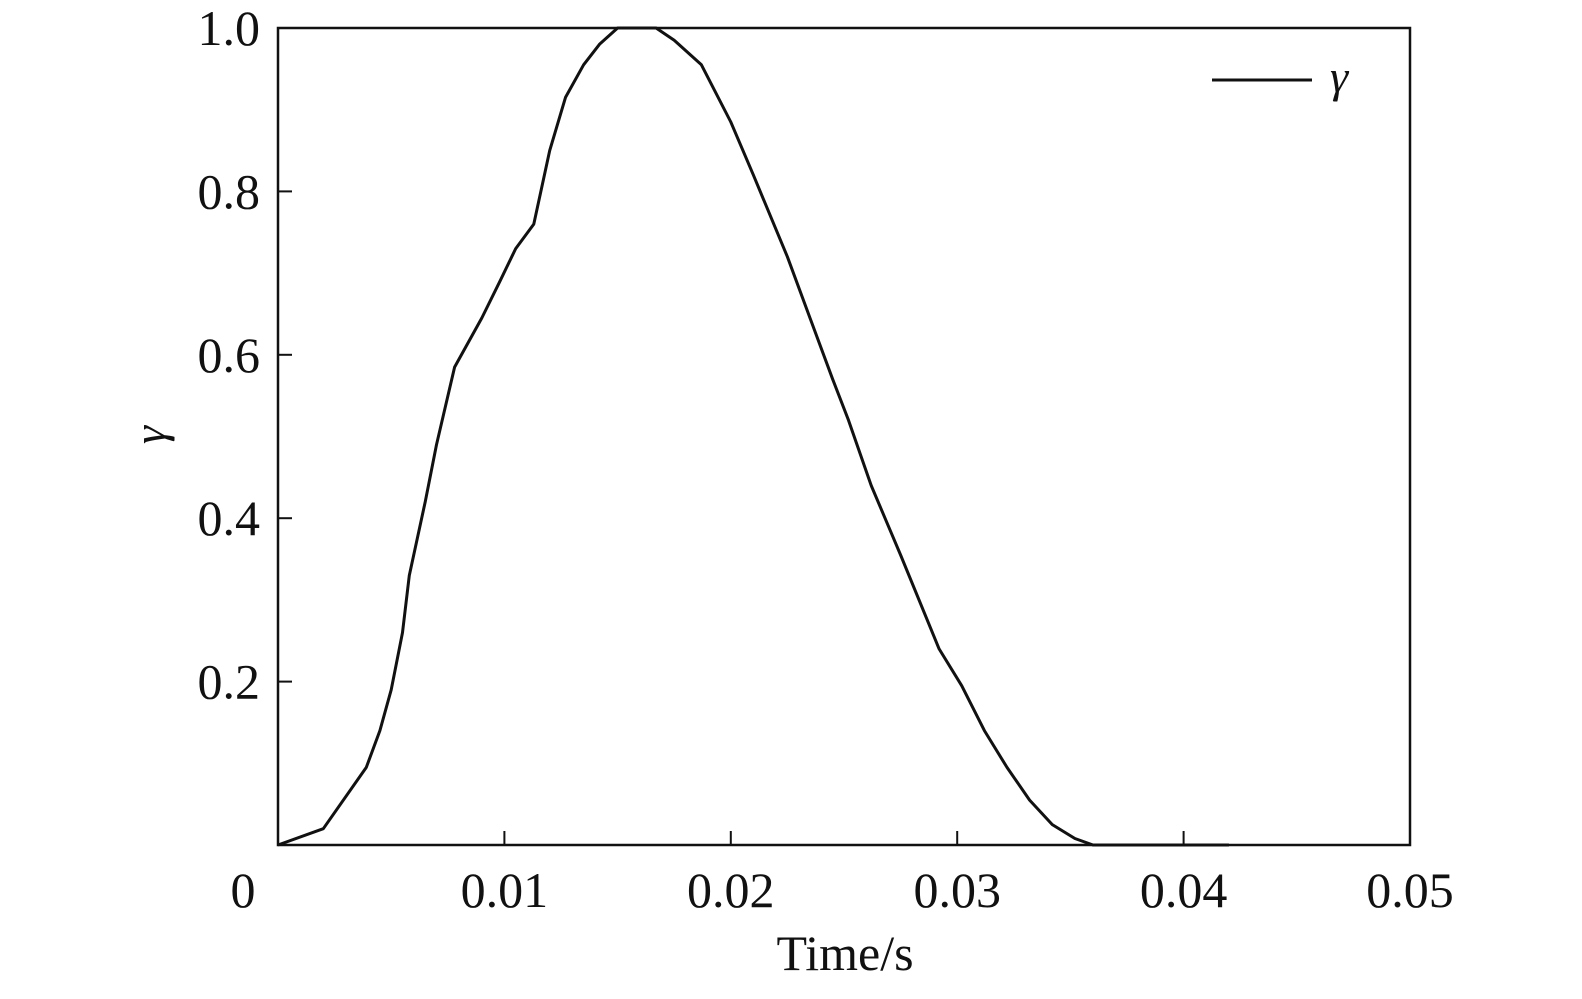 This screenshot has width=1582, height=999. What do you see at coordinates (229, 28) in the screenshot?
I see `y-tick-label: 1.0` at bounding box center [229, 28].